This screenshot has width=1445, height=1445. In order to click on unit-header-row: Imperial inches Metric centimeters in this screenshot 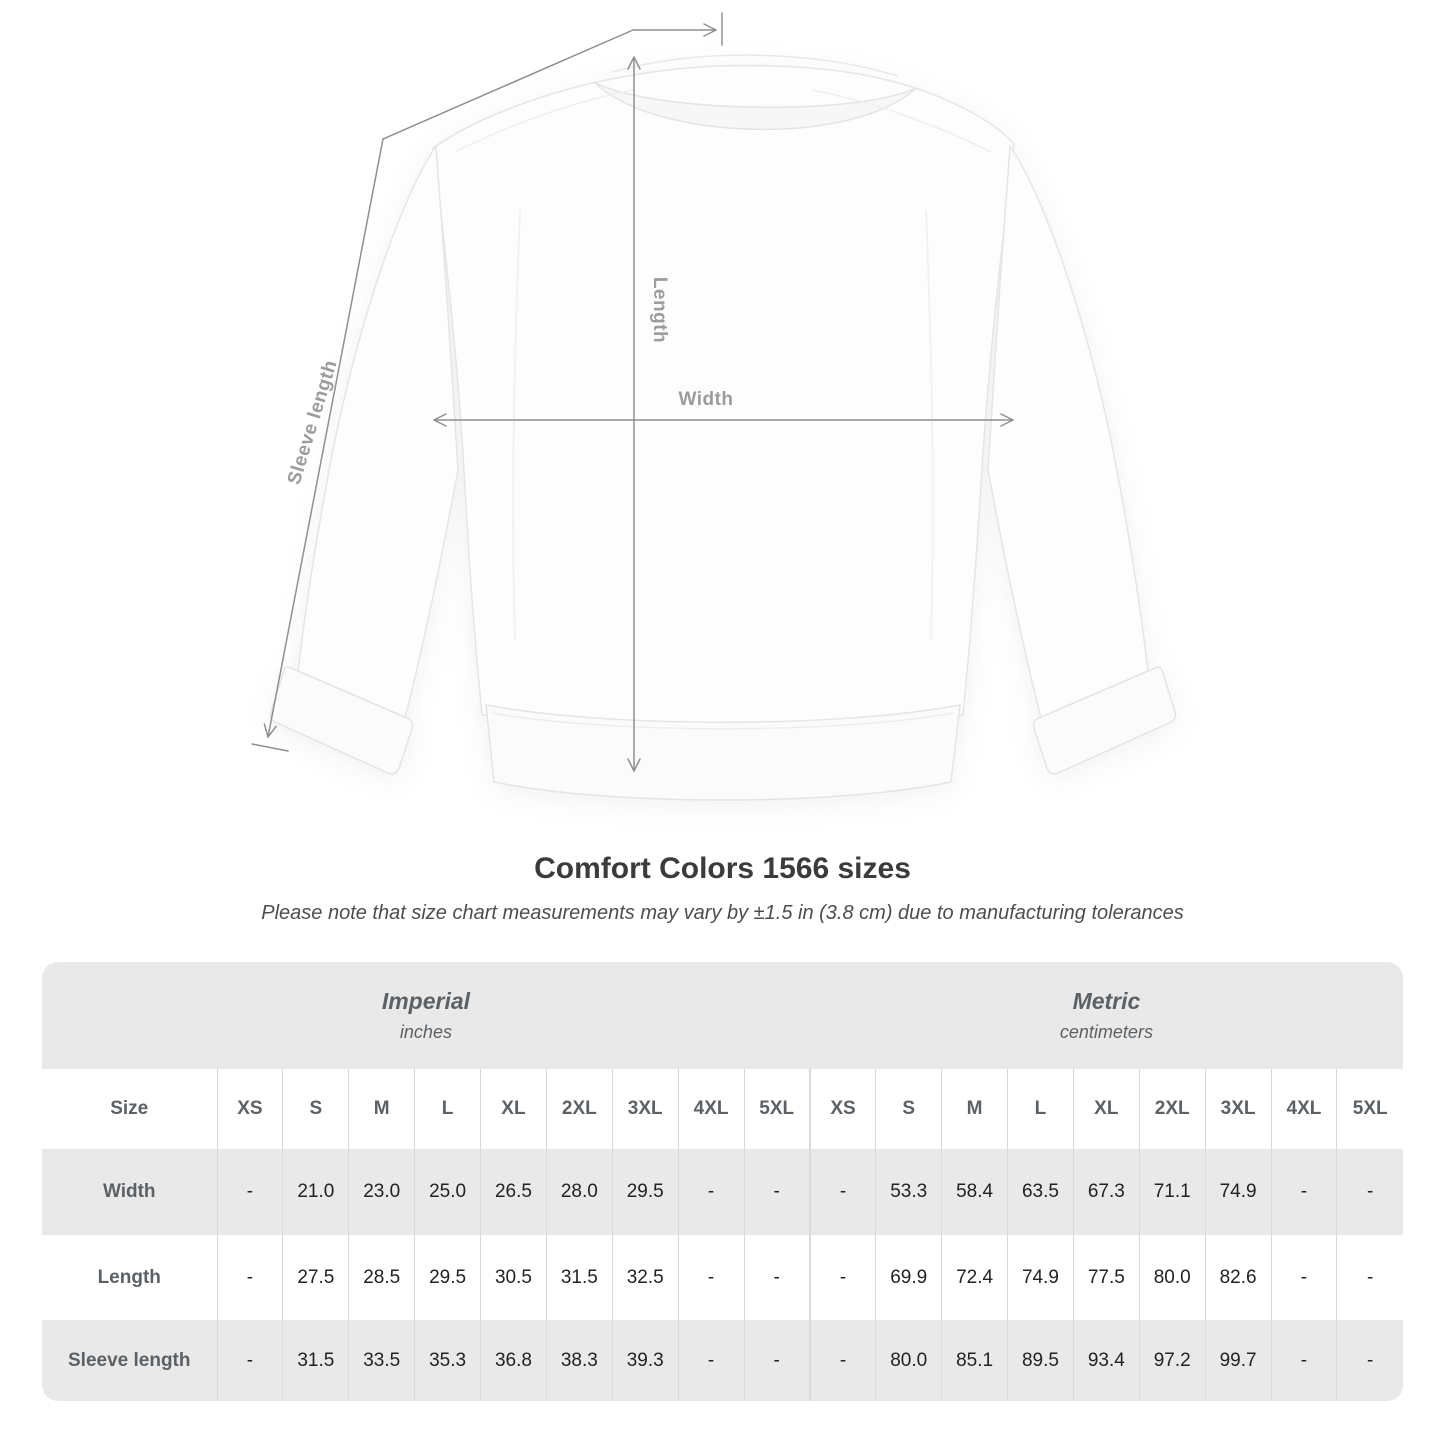, I will do `click(722, 1015)`.